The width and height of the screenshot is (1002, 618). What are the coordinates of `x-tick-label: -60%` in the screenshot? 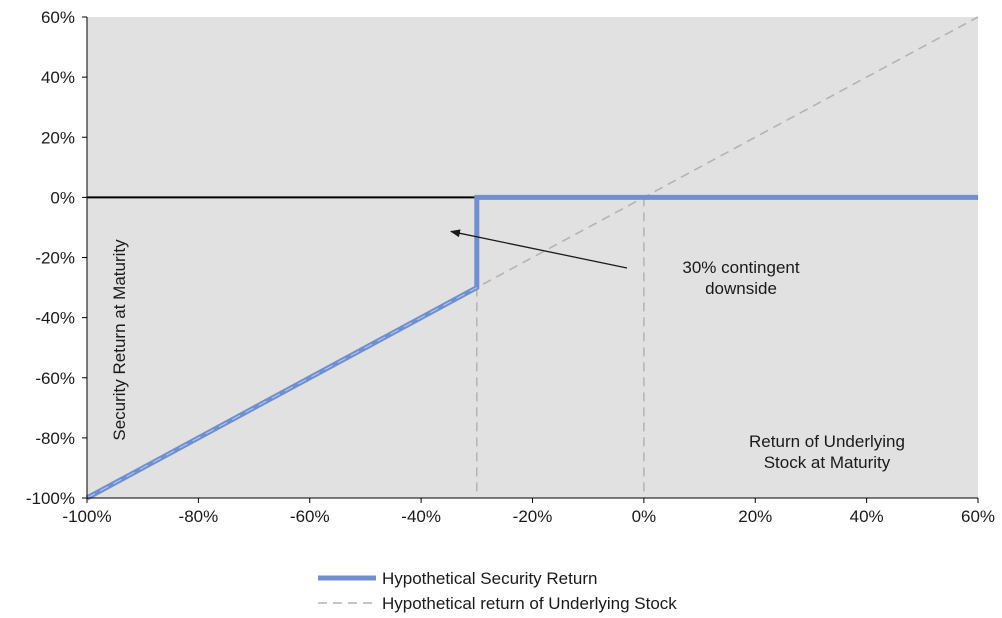 It's located at (310, 516).